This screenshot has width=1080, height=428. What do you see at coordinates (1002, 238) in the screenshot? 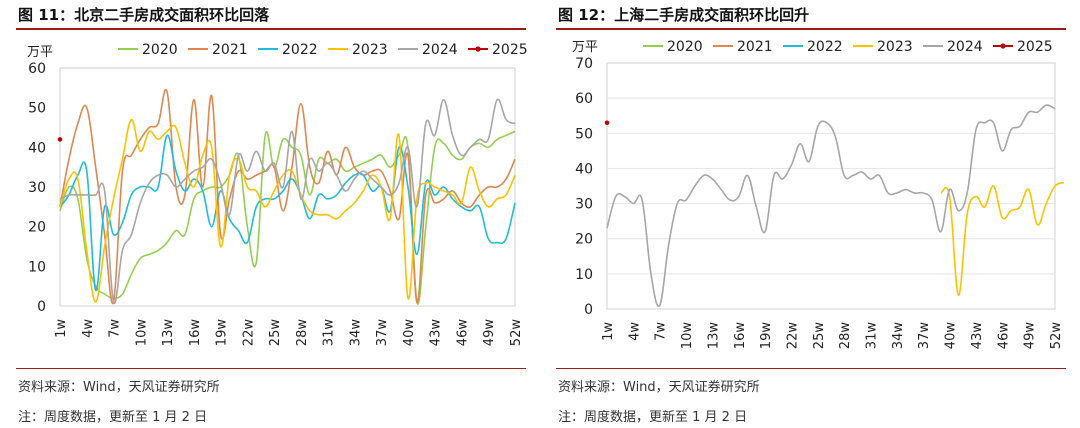
I see `series-line-2023` at bounding box center [1002, 238].